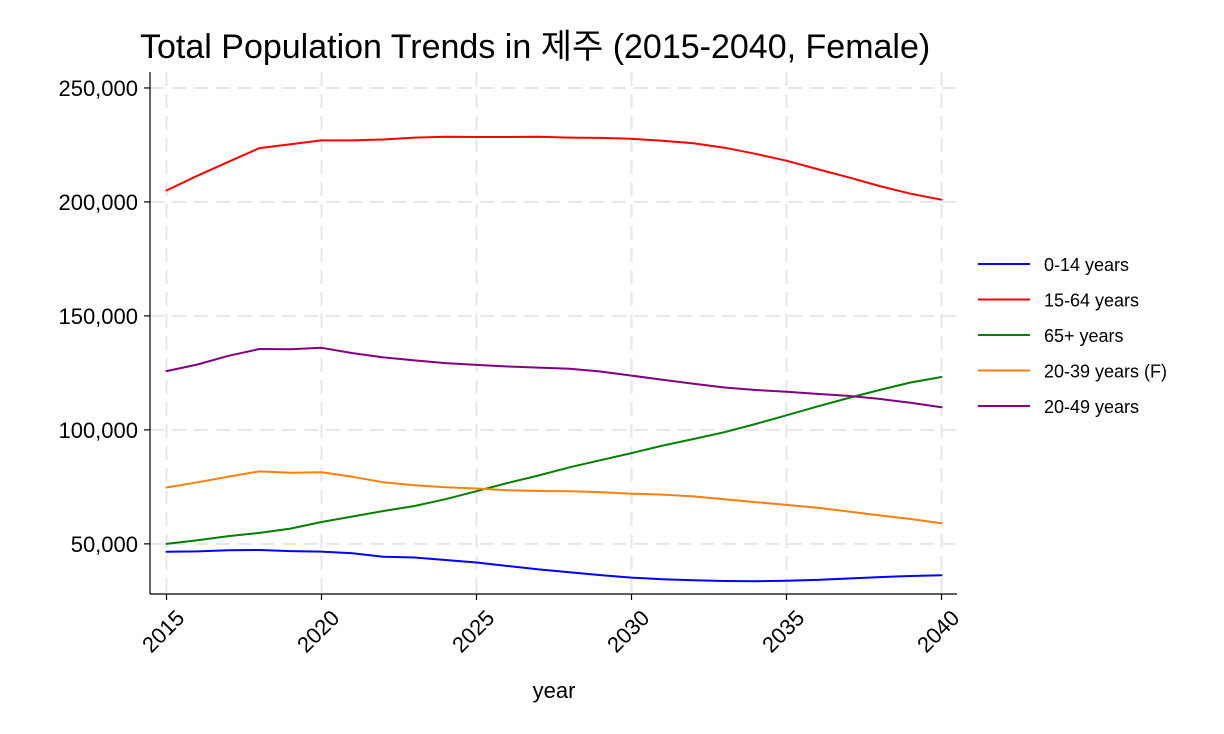 The image size is (1224, 734). I want to click on legend-label: 15-64 years, so click(1091, 301).